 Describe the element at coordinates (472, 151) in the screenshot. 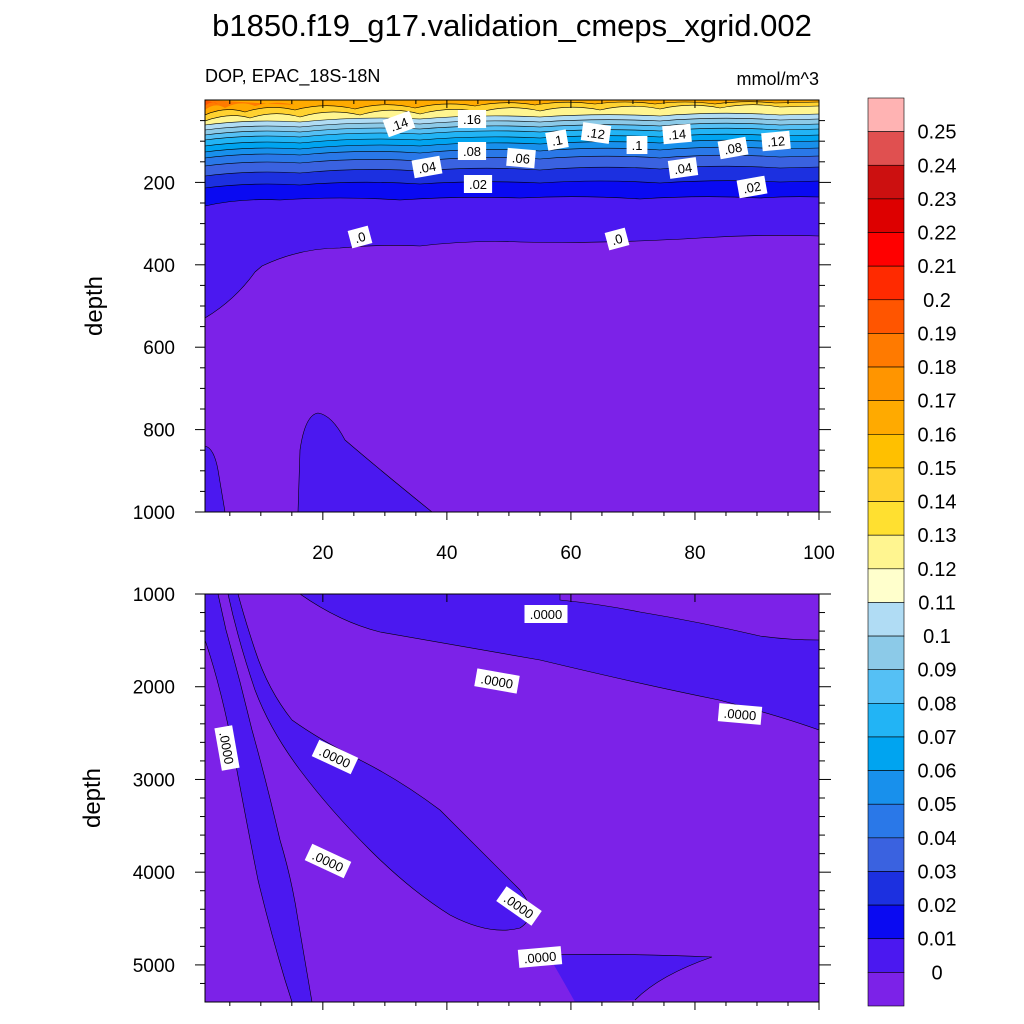

I see `upper-contour-label: .08` at that location.